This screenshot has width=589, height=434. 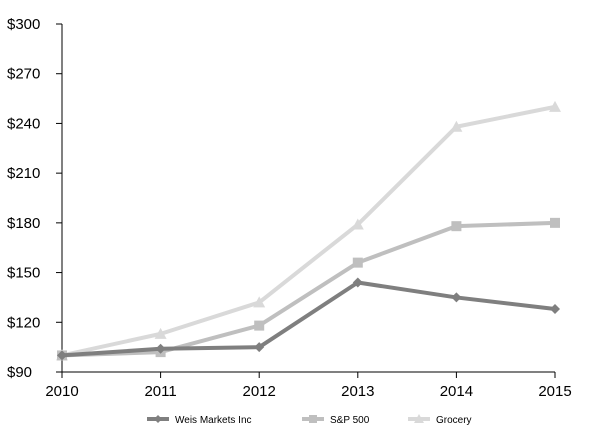 What do you see at coordinates (160, 391) in the screenshot?
I see `x-tick-label: 2011` at bounding box center [160, 391].